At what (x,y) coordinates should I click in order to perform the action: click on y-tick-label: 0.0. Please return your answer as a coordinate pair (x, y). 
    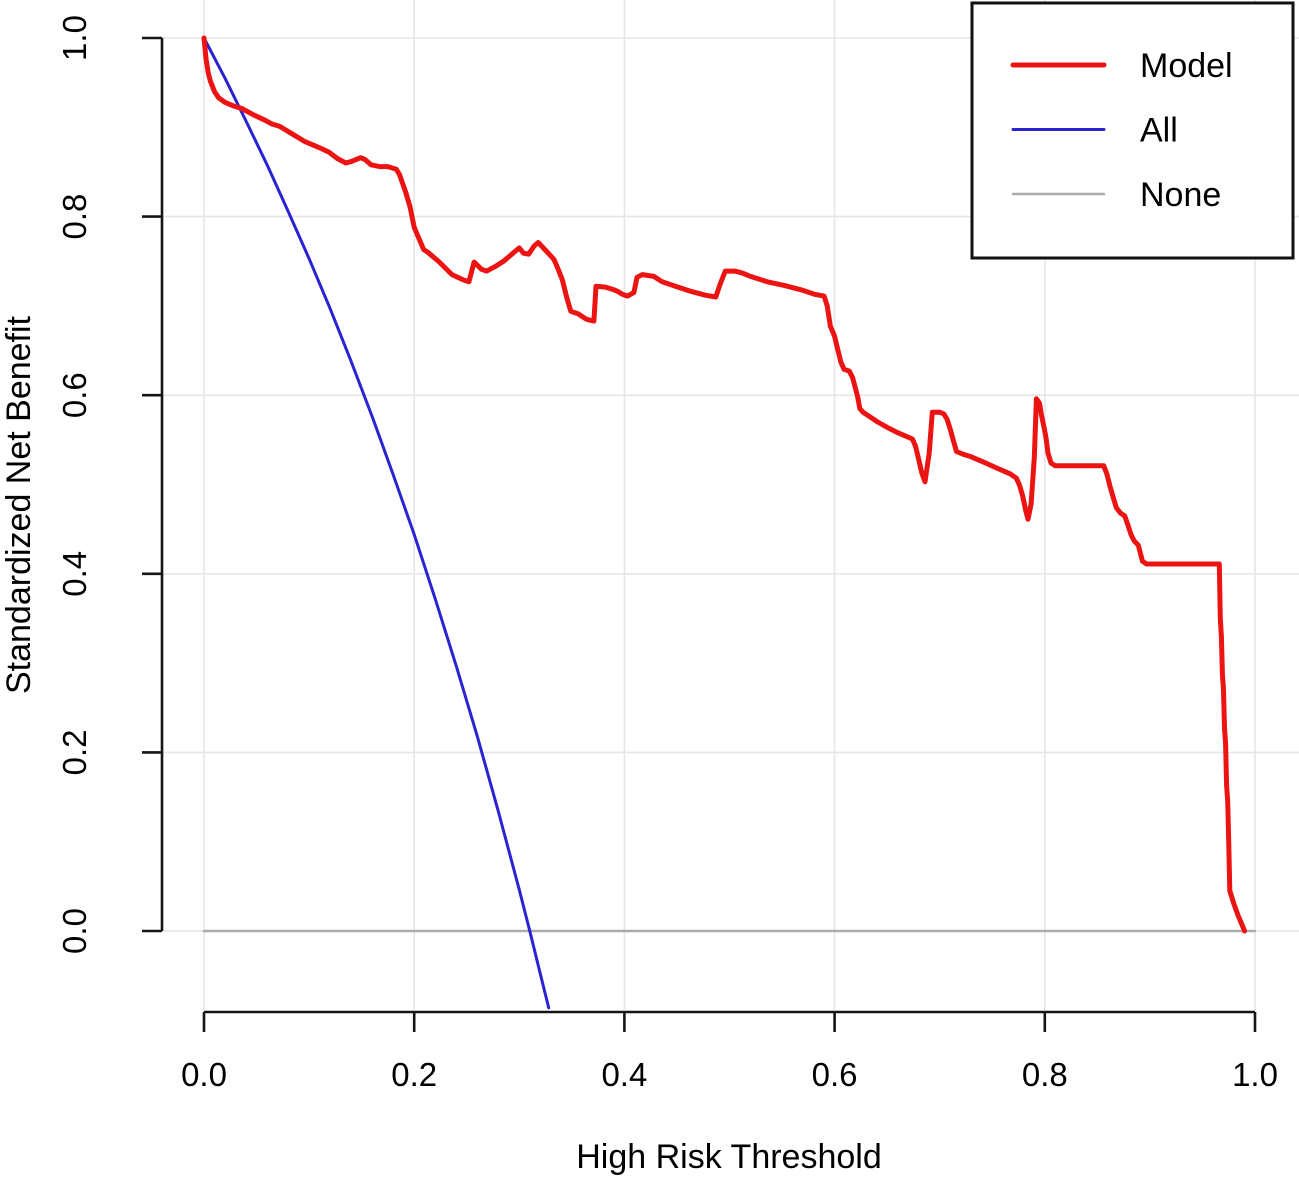
    Looking at the image, I should click on (74, 931).